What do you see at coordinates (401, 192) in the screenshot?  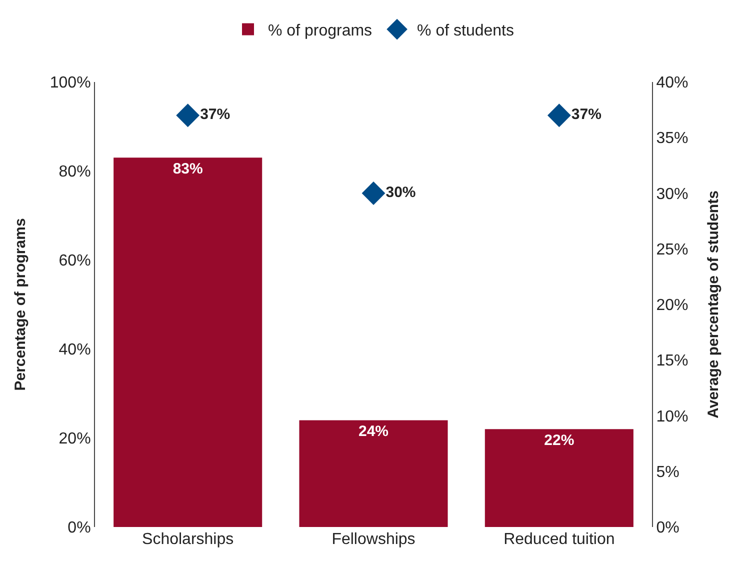 I see `data-label: 30%` at bounding box center [401, 192].